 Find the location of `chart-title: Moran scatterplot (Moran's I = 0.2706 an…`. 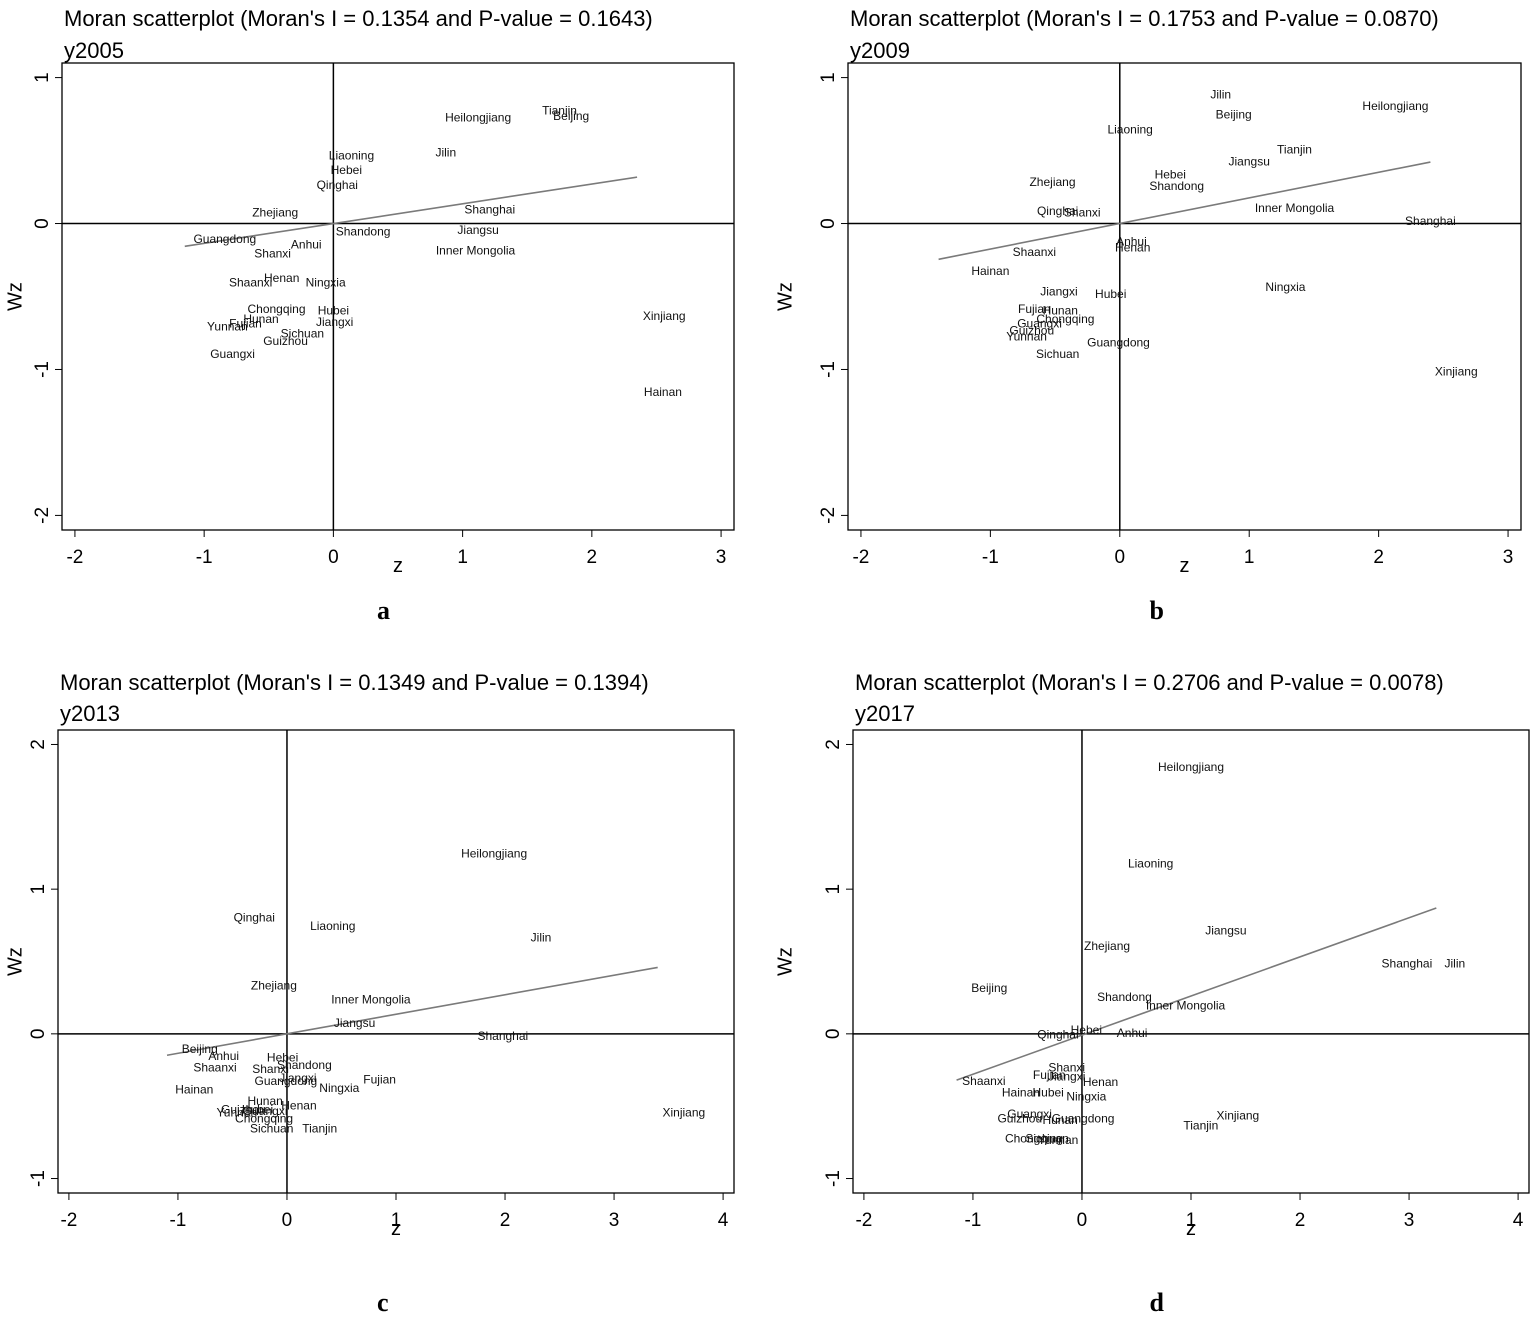

chart-title: Moran scatterplot (Moran's I = 0.2706 an… is located at coordinates (1149, 682).